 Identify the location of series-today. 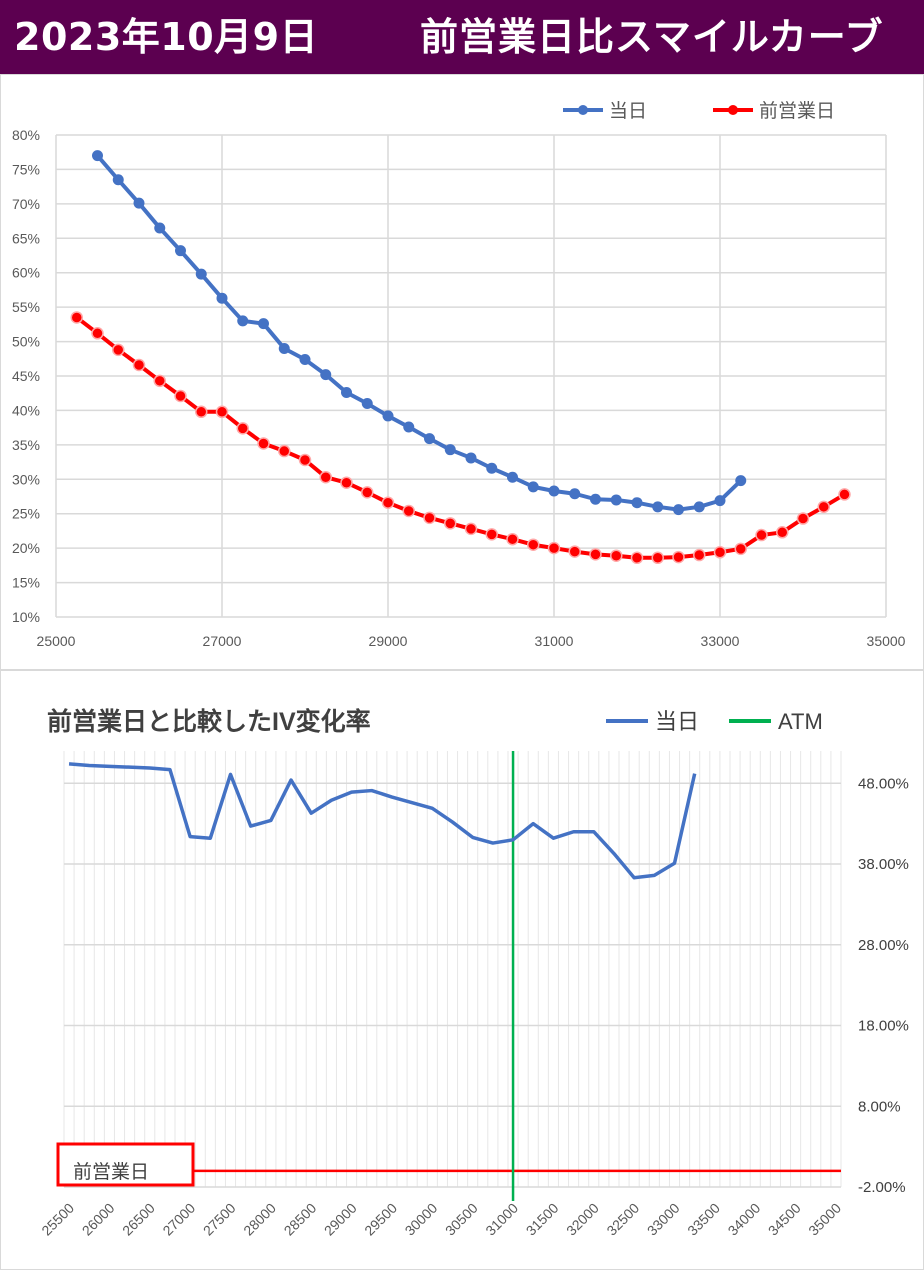
(382, 821).